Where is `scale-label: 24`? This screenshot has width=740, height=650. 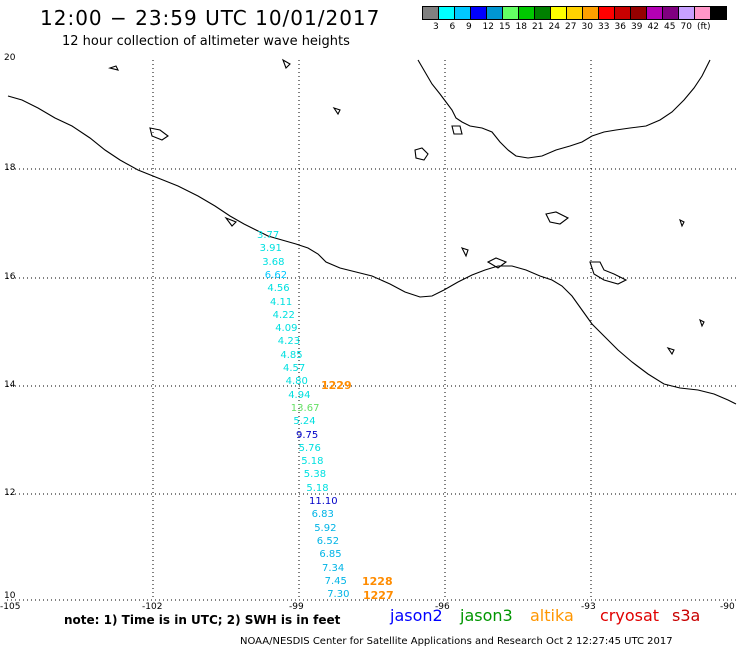 scale-label: 24 is located at coordinates (554, 27).